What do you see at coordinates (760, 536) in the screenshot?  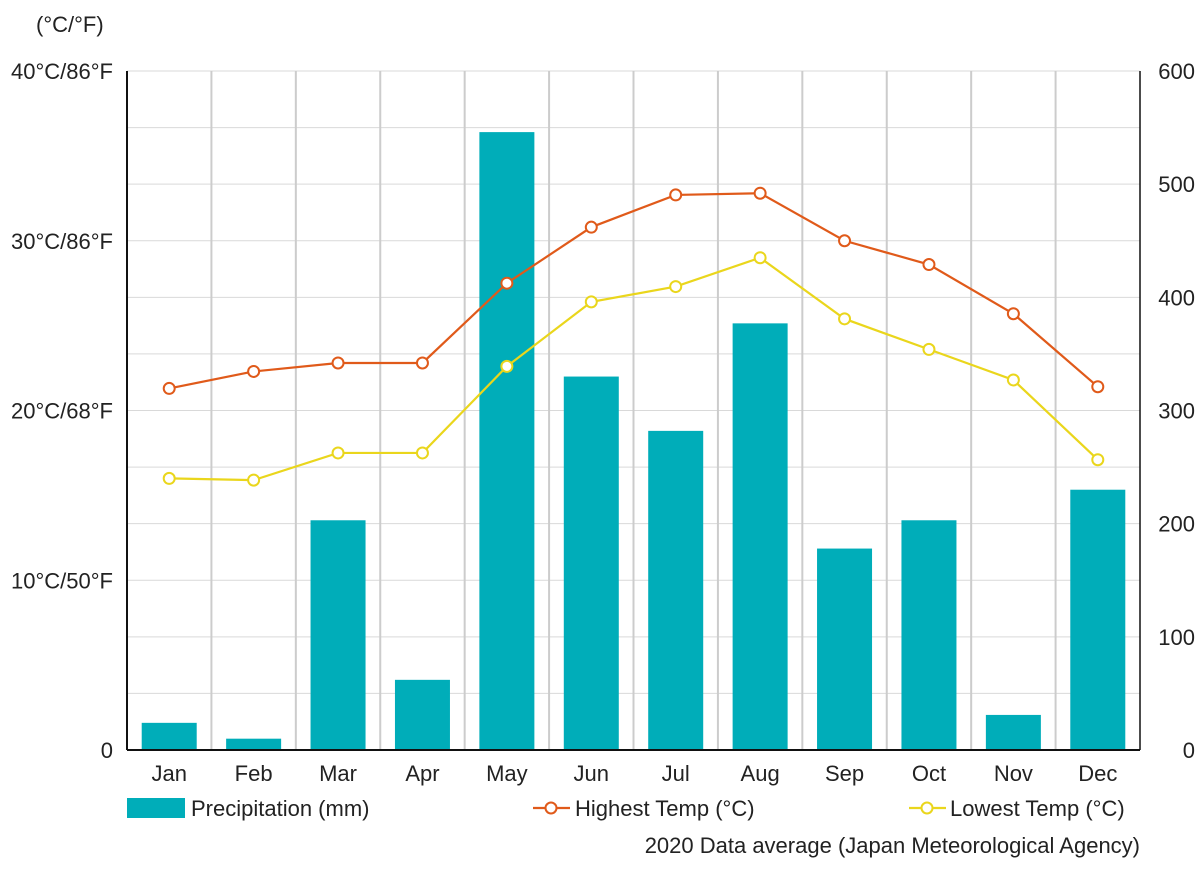 I see `precipitation-bar-aug` at bounding box center [760, 536].